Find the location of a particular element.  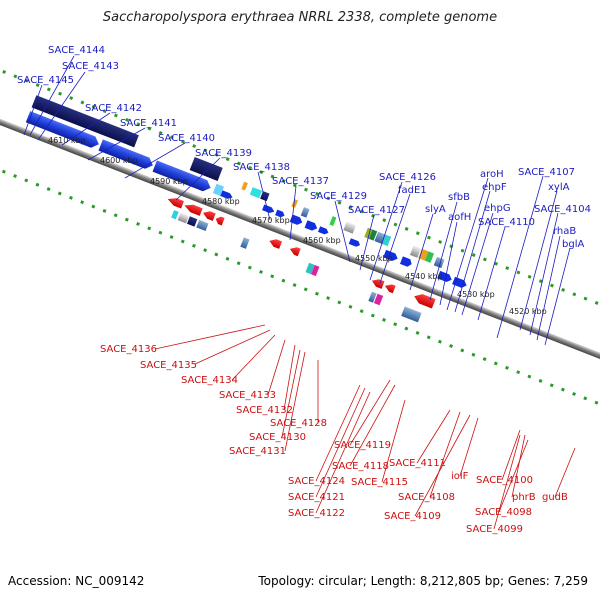

kbp-label: 4600 kbp is located at coordinates (119, 160).